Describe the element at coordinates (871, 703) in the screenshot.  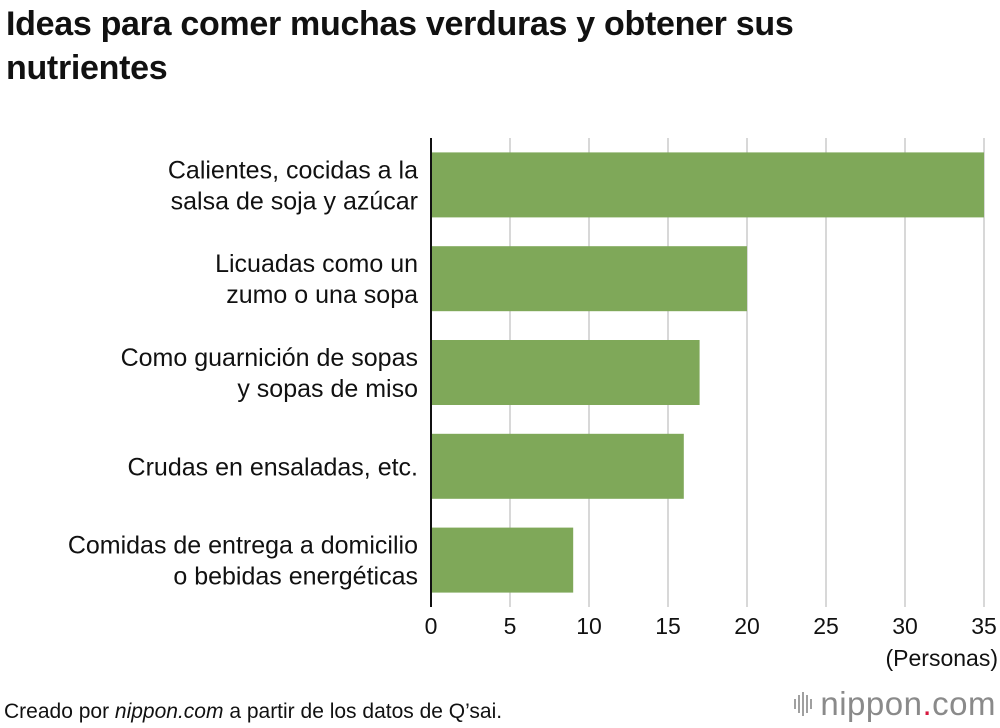
I see `logo-name: nippon` at that location.